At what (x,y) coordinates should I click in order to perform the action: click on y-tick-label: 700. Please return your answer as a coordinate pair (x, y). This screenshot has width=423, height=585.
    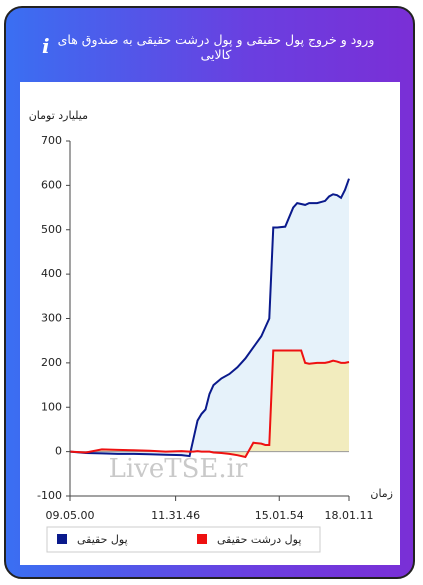
    Looking at the image, I should click on (51, 140).